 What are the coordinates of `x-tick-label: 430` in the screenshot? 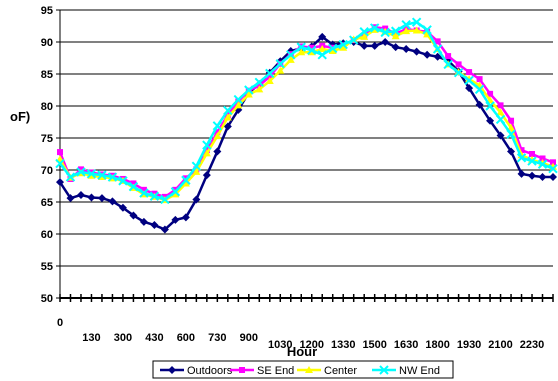 It's located at (154, 338).